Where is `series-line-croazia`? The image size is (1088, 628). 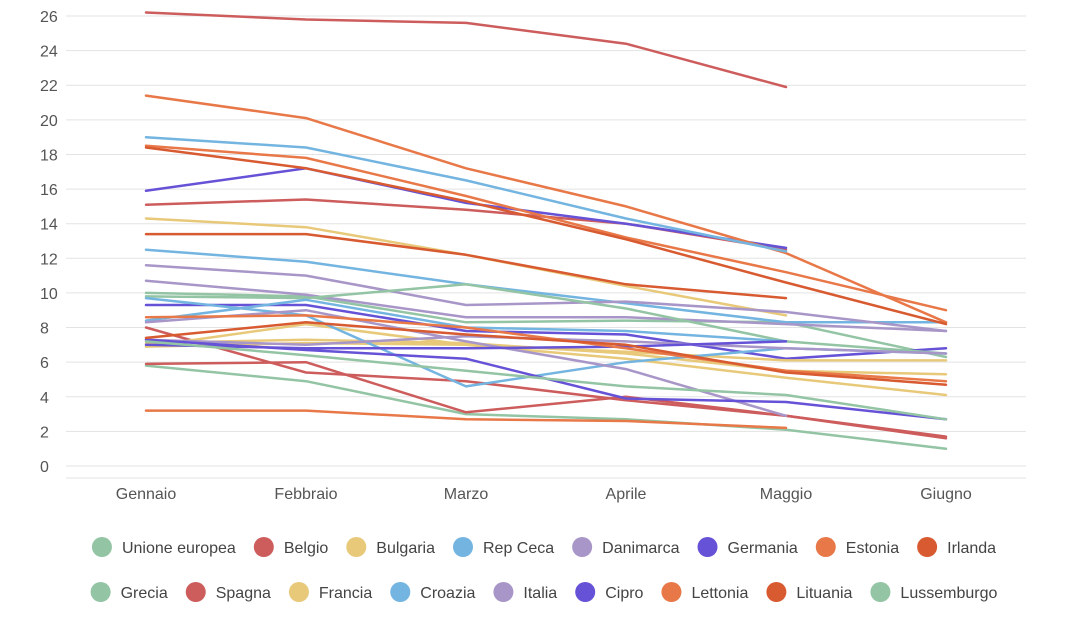 series-line-croazia is located at coordinates (466, 194).